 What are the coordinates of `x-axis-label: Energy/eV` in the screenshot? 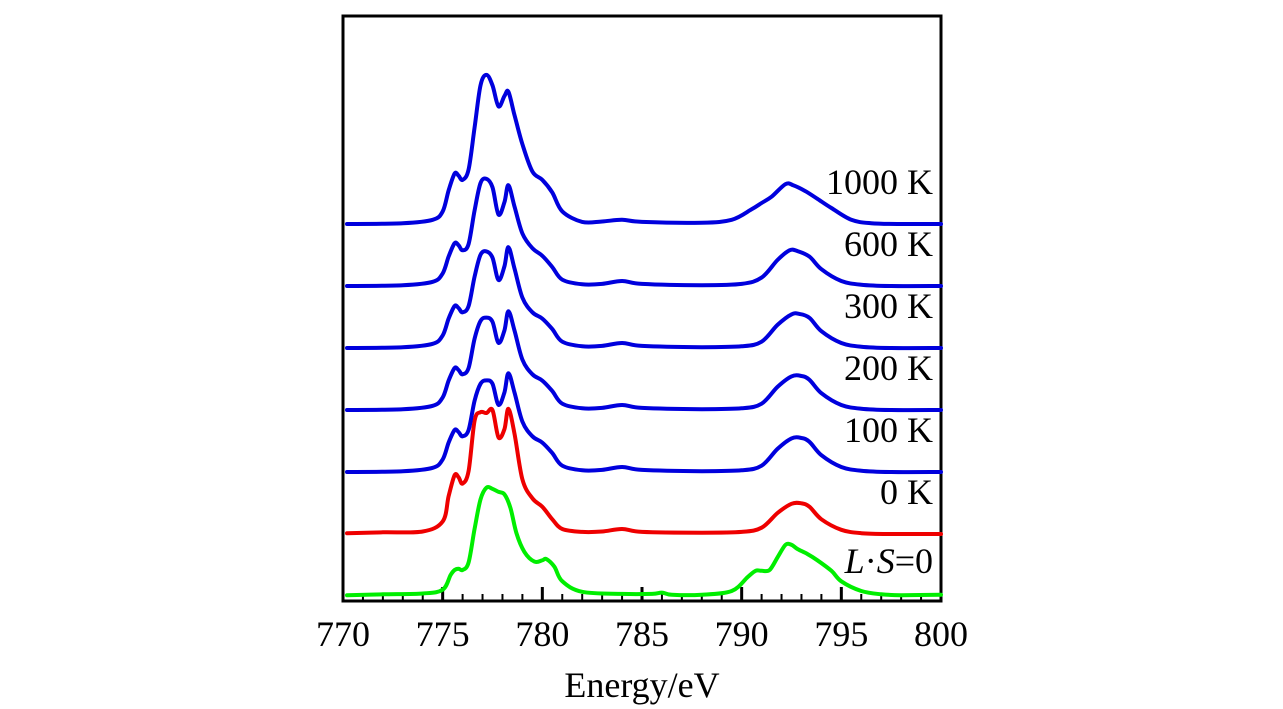 It's located at (641, 685).